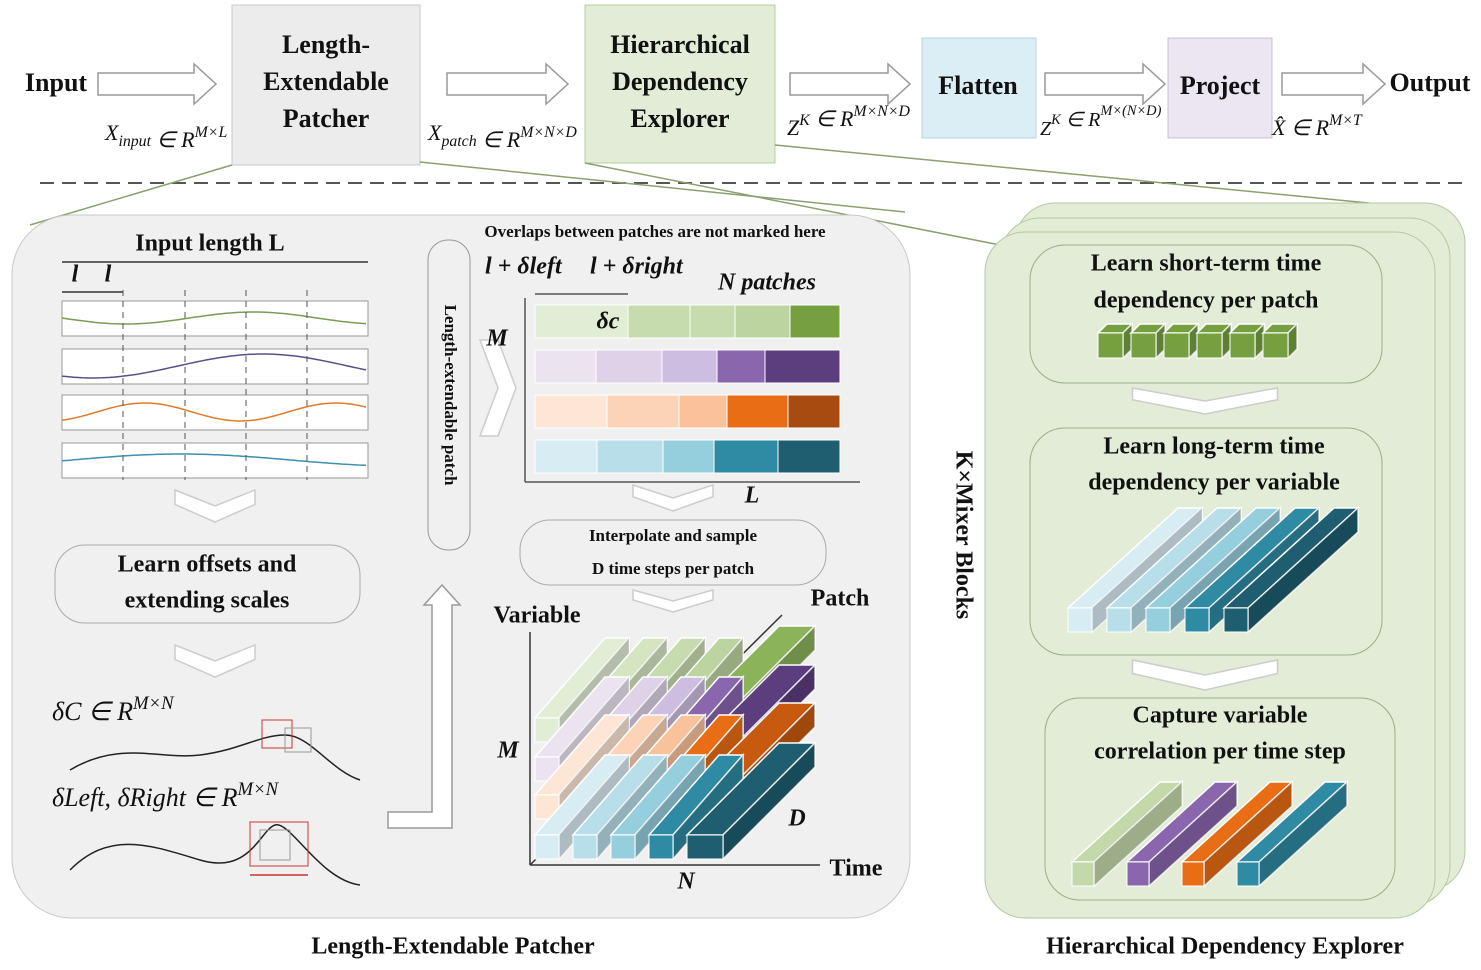  What do you see at coordinates (1225, 947) in the screenshot?
I see `label: Hierarchical Dependency Explorer` at bounding box center [1225, 947].